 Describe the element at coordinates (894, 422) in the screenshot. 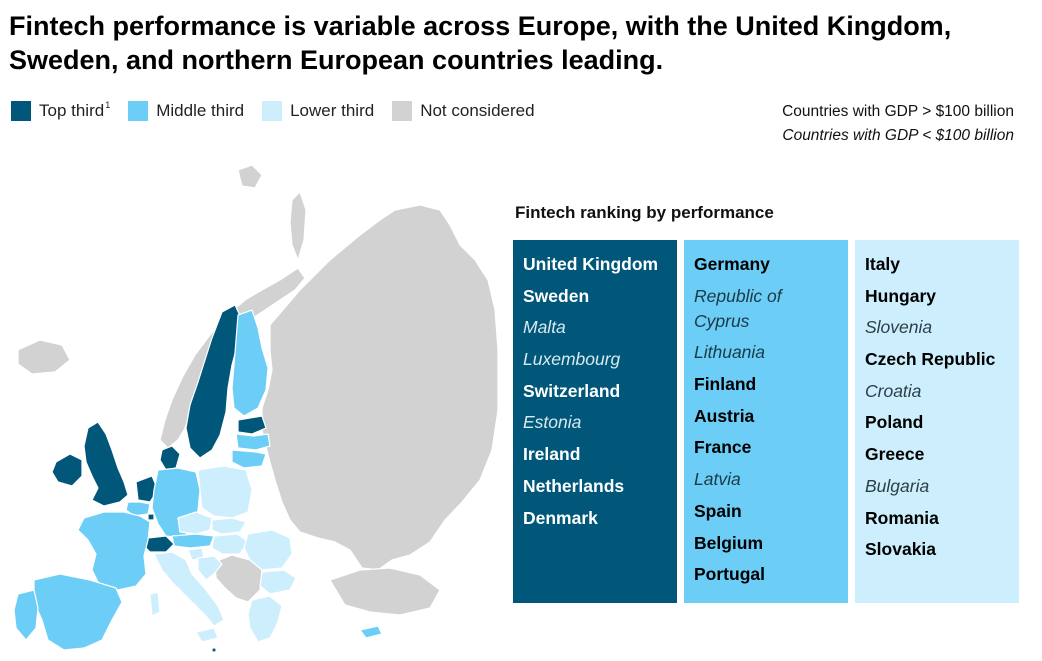

I see `country-poland: Poland` at that location.